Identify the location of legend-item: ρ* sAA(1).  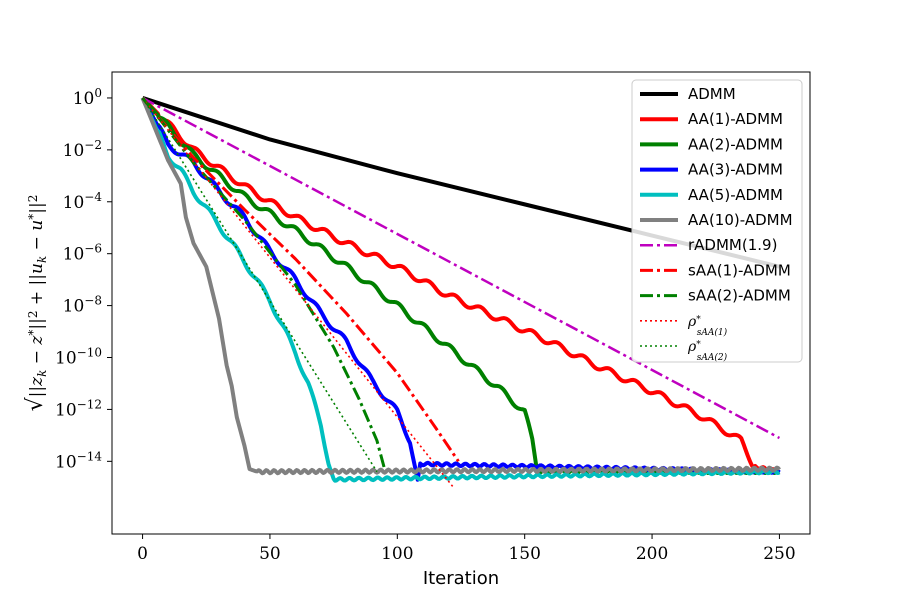
(684, 326).